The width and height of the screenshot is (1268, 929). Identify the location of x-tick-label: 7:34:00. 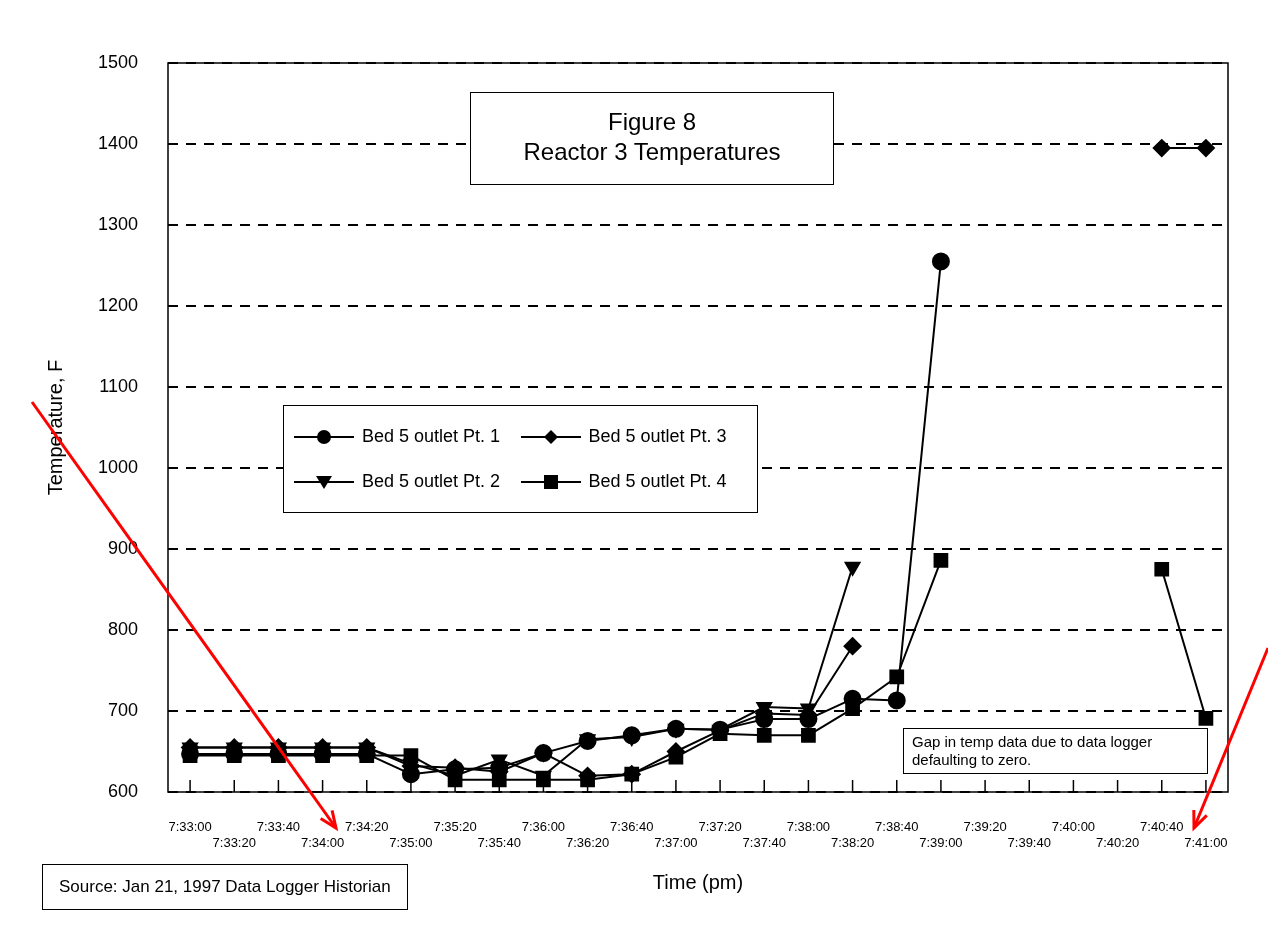
(322, 842).